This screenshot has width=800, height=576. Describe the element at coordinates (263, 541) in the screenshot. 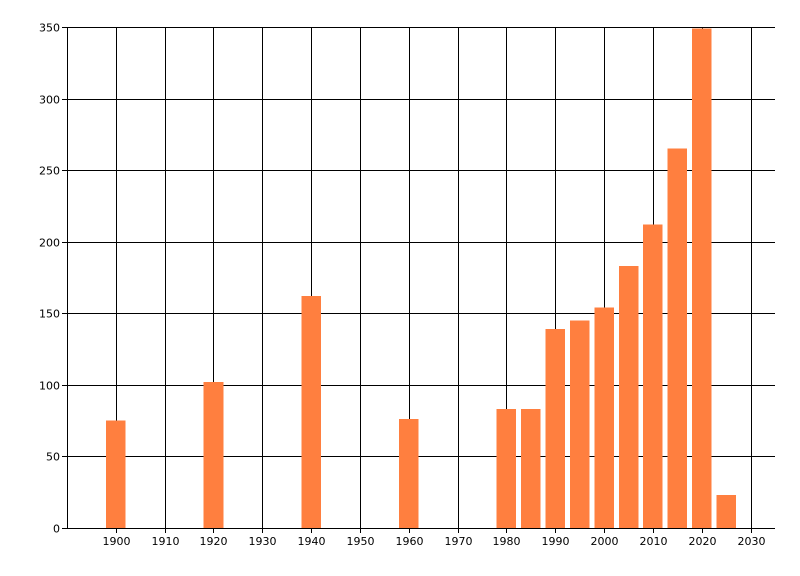

I see `x-tick-label: 1930` at that location.